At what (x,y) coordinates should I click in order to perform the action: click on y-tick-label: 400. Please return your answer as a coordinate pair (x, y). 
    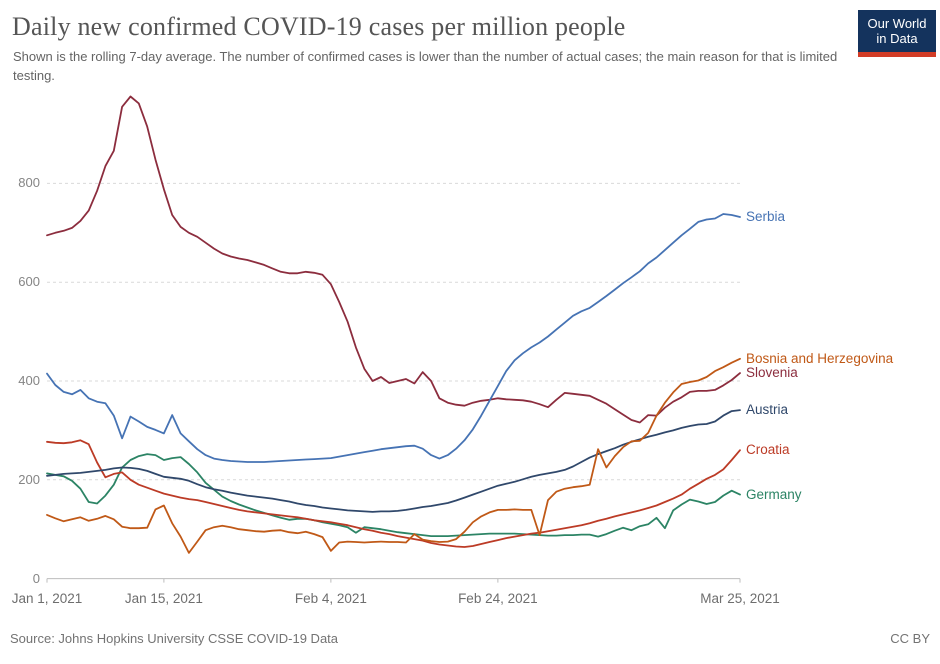
    Looking at the image, I should click on (29, 380).